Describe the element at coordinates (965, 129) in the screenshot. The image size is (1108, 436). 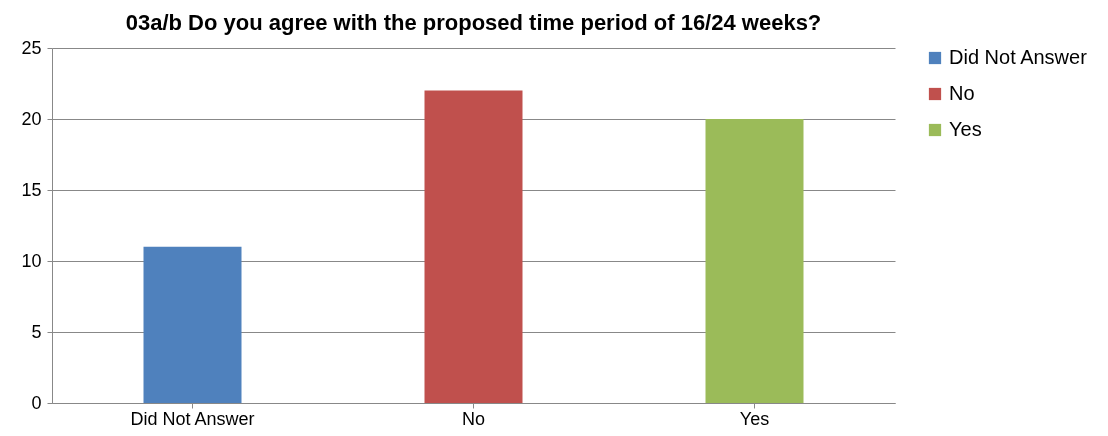
I see `legend-label: Yes` at that location.